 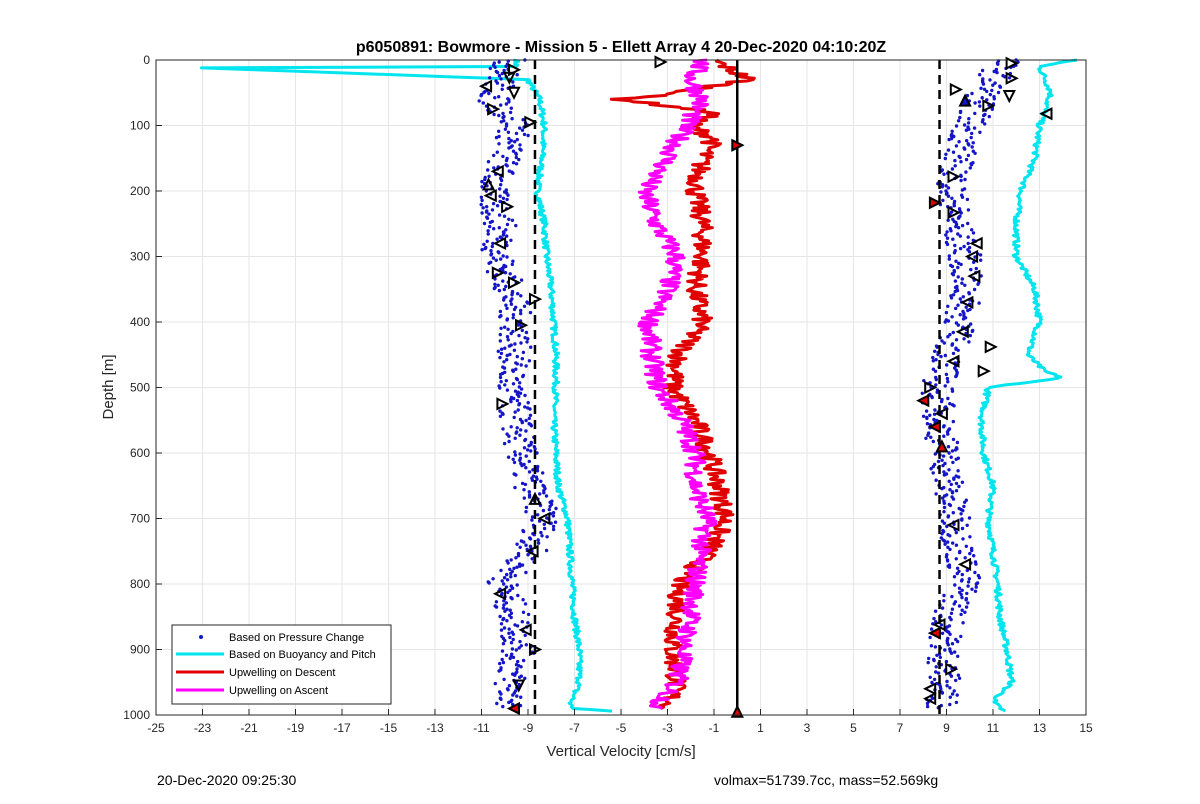 What do you see at coordinates (140, 519) in the screenshot?
I see `y-tick-label: 700` at bounding box center [140, 519].